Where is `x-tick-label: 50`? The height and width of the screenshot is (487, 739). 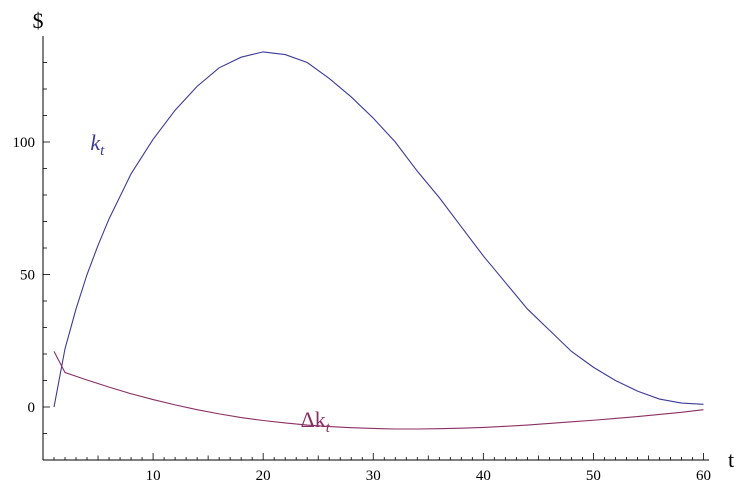 x-tick-label: 50 is located at coordinates (593, 476).